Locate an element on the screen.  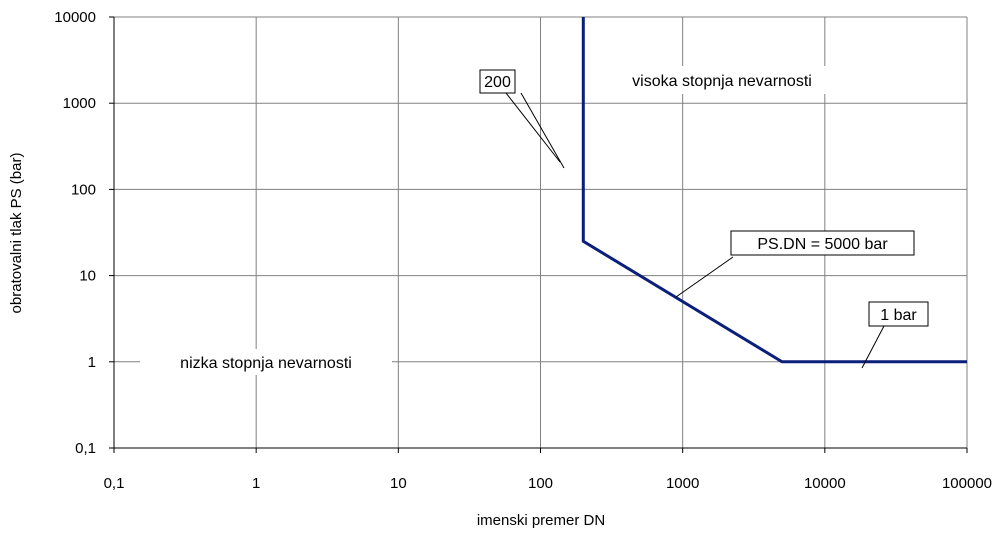
y-tick-label: 100 is located at coordinates (83, 189).